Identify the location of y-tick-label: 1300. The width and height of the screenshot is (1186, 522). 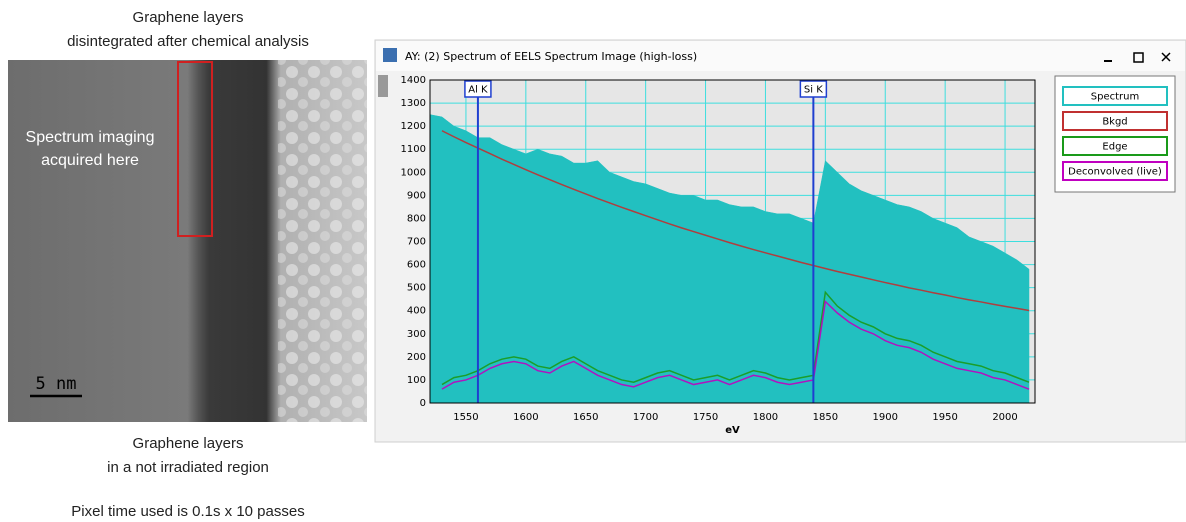
(413, 103).